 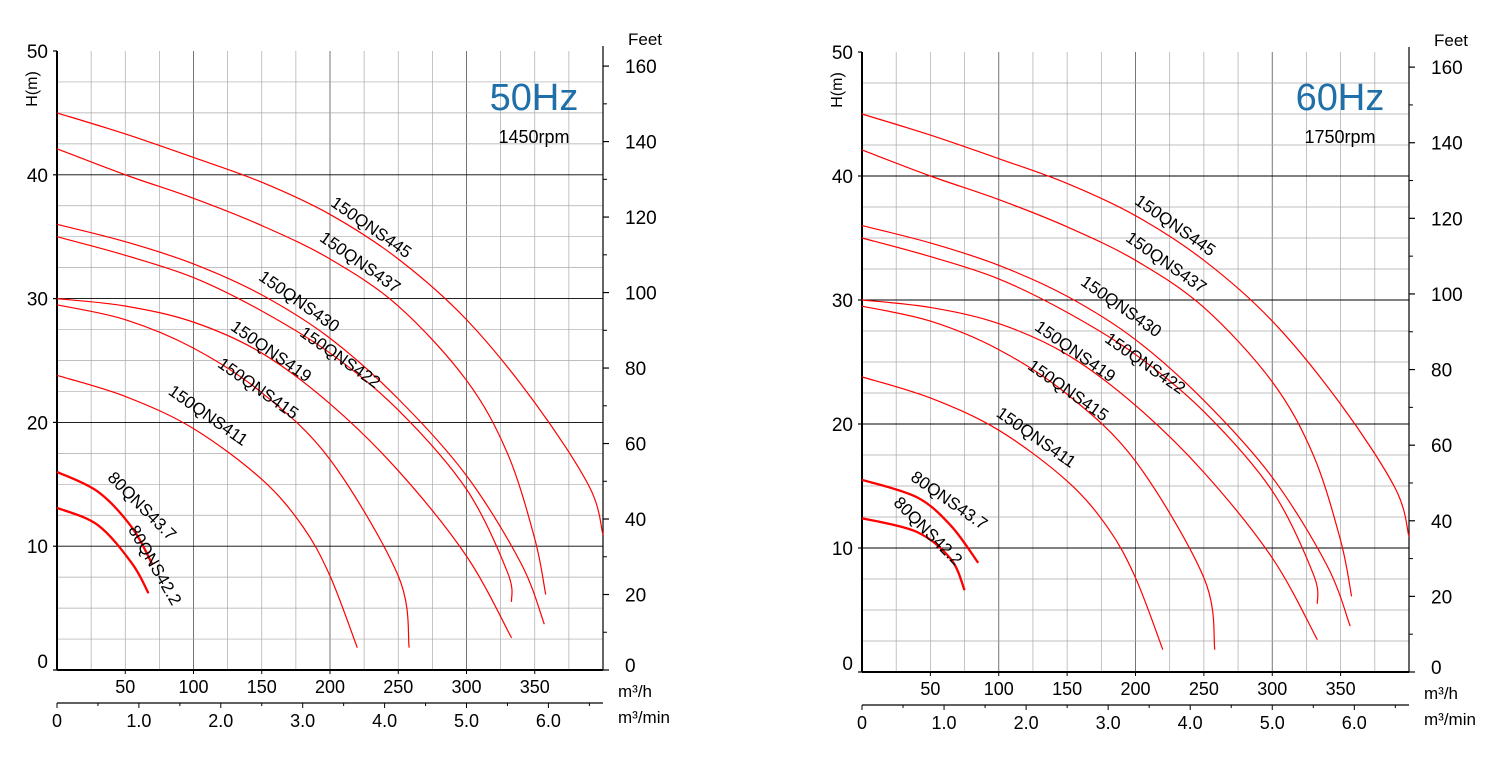 I want to click on frequency-badge: 50Hz, so click(x=534, y=98).